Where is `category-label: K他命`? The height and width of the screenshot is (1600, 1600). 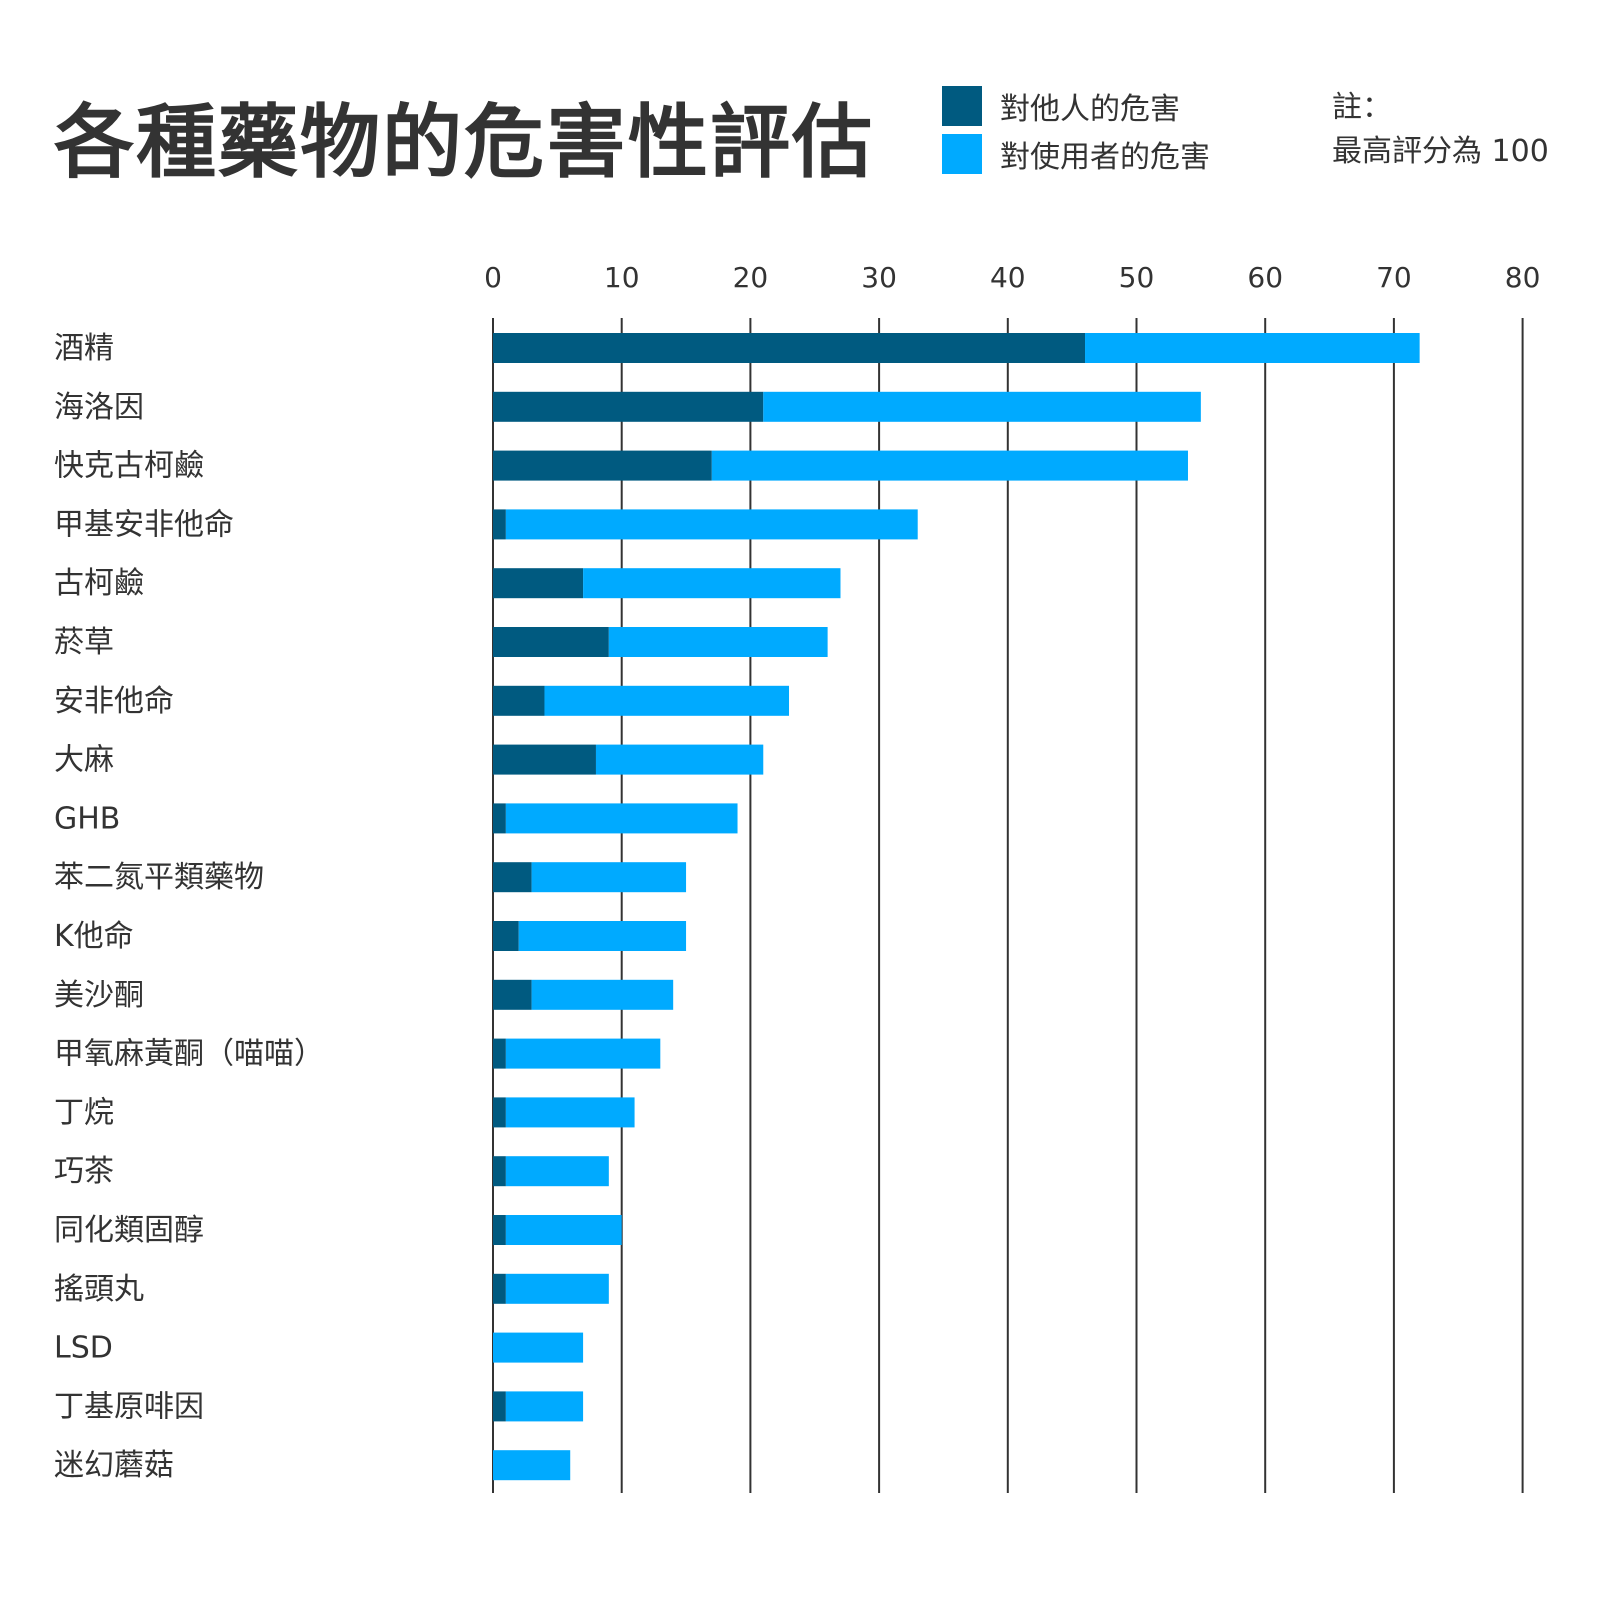 category-label: K他命 is located at coordinates (94, 936).